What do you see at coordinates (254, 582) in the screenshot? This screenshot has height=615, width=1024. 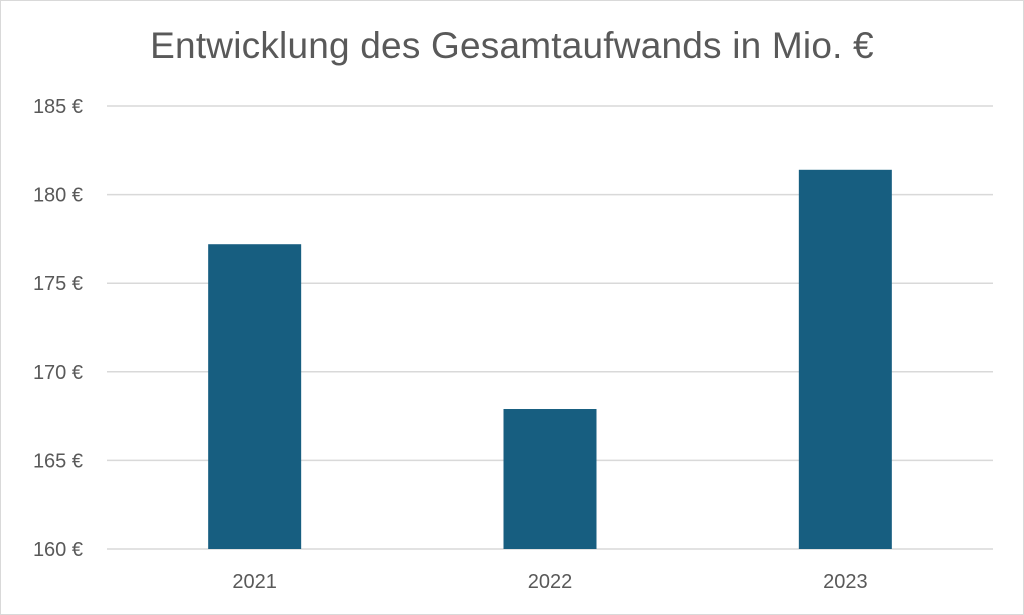 I see `x-tick-label: 2021` at bounding box center [254, 582].